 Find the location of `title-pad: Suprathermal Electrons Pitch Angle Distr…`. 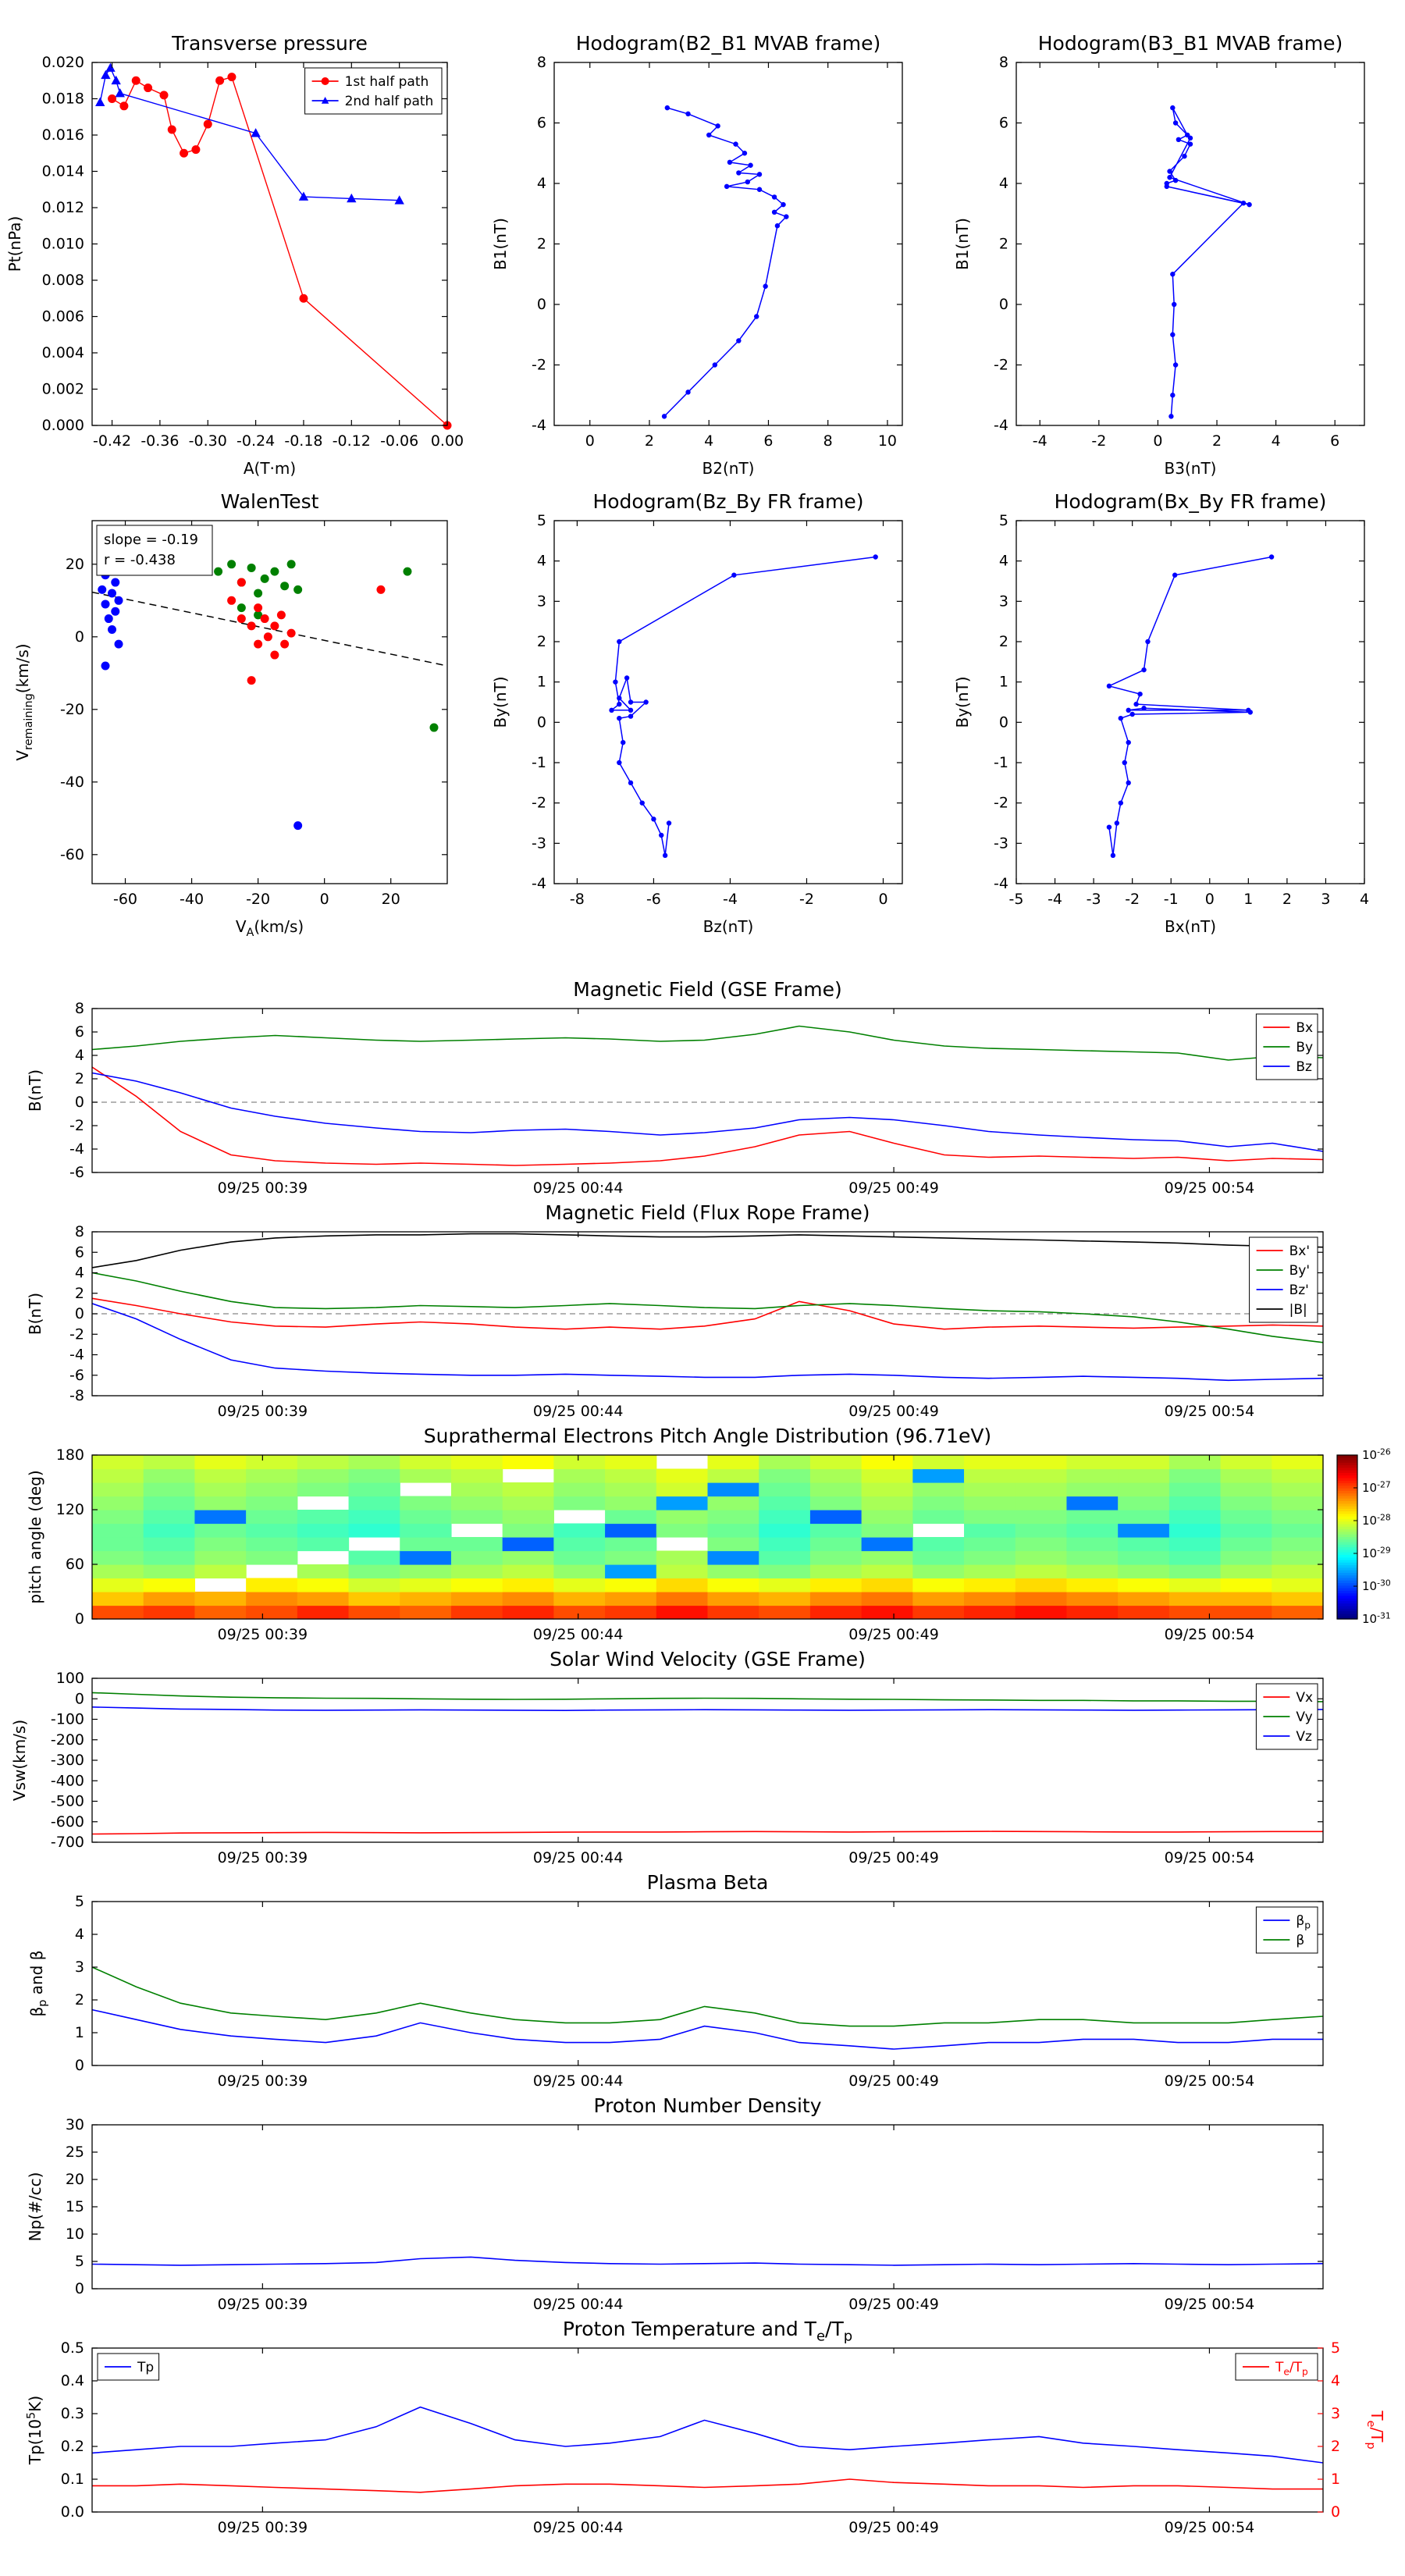

title-pad: Suprathermal Electrons Pitch Angle Distr… is located at coordinates (708, 1436).